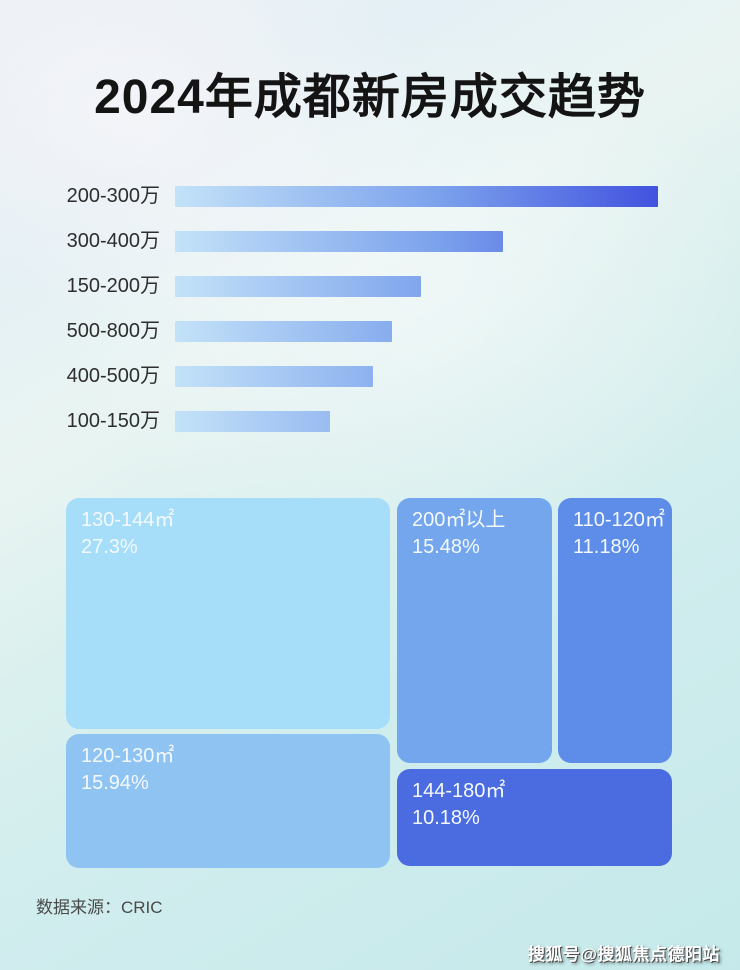  I want to click on bar-row: 500-800万, so click(370, 331).